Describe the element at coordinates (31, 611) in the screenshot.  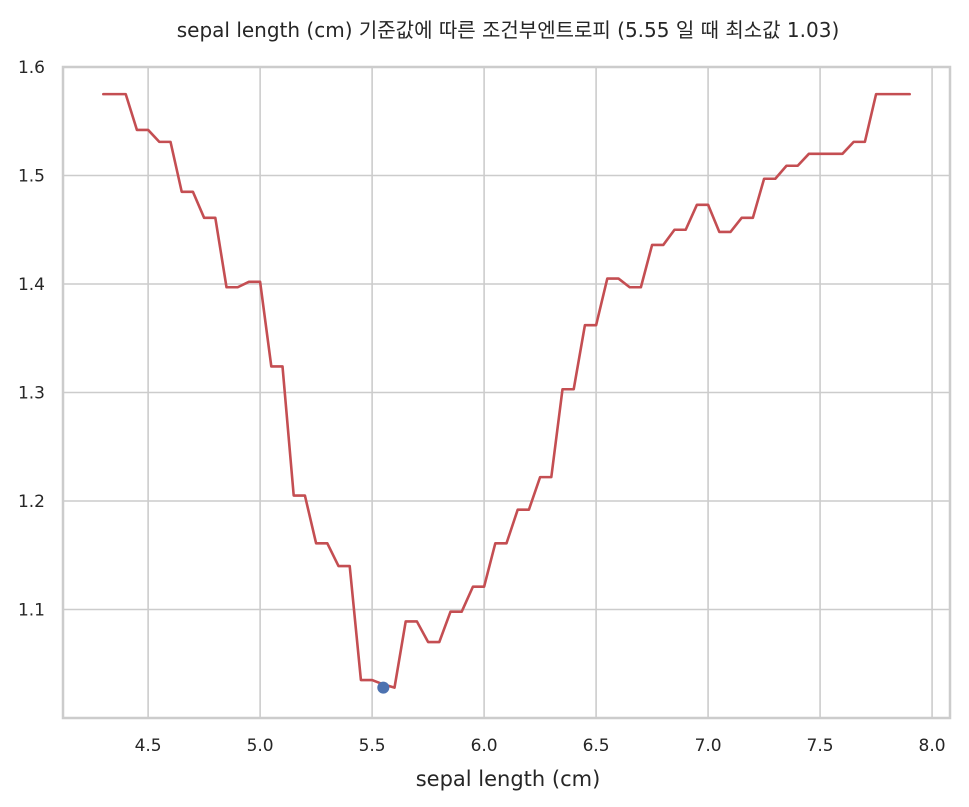
I see `y-tick-label: 1.1` at that location.